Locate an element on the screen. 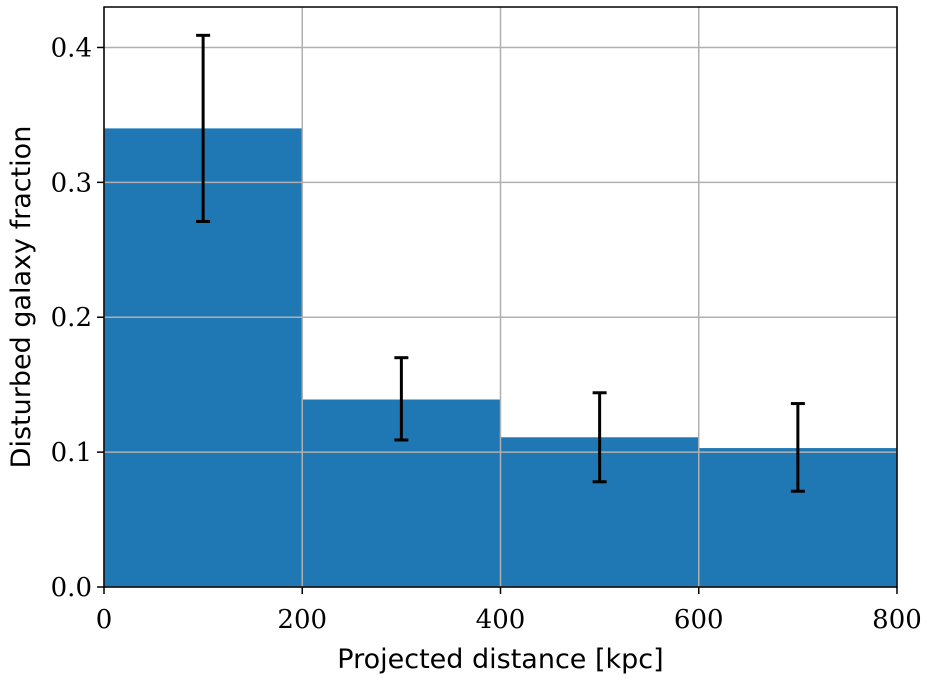 This screenshot has height=681, width=927. x-tick-label: 800 is located at coordinates (897, 620).